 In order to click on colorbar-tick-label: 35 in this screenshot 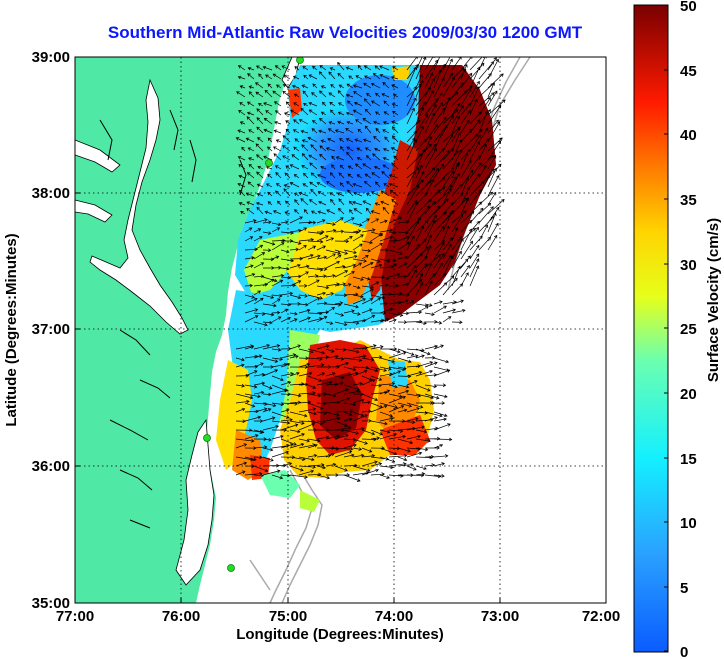, I will do `click(688, 200)`.